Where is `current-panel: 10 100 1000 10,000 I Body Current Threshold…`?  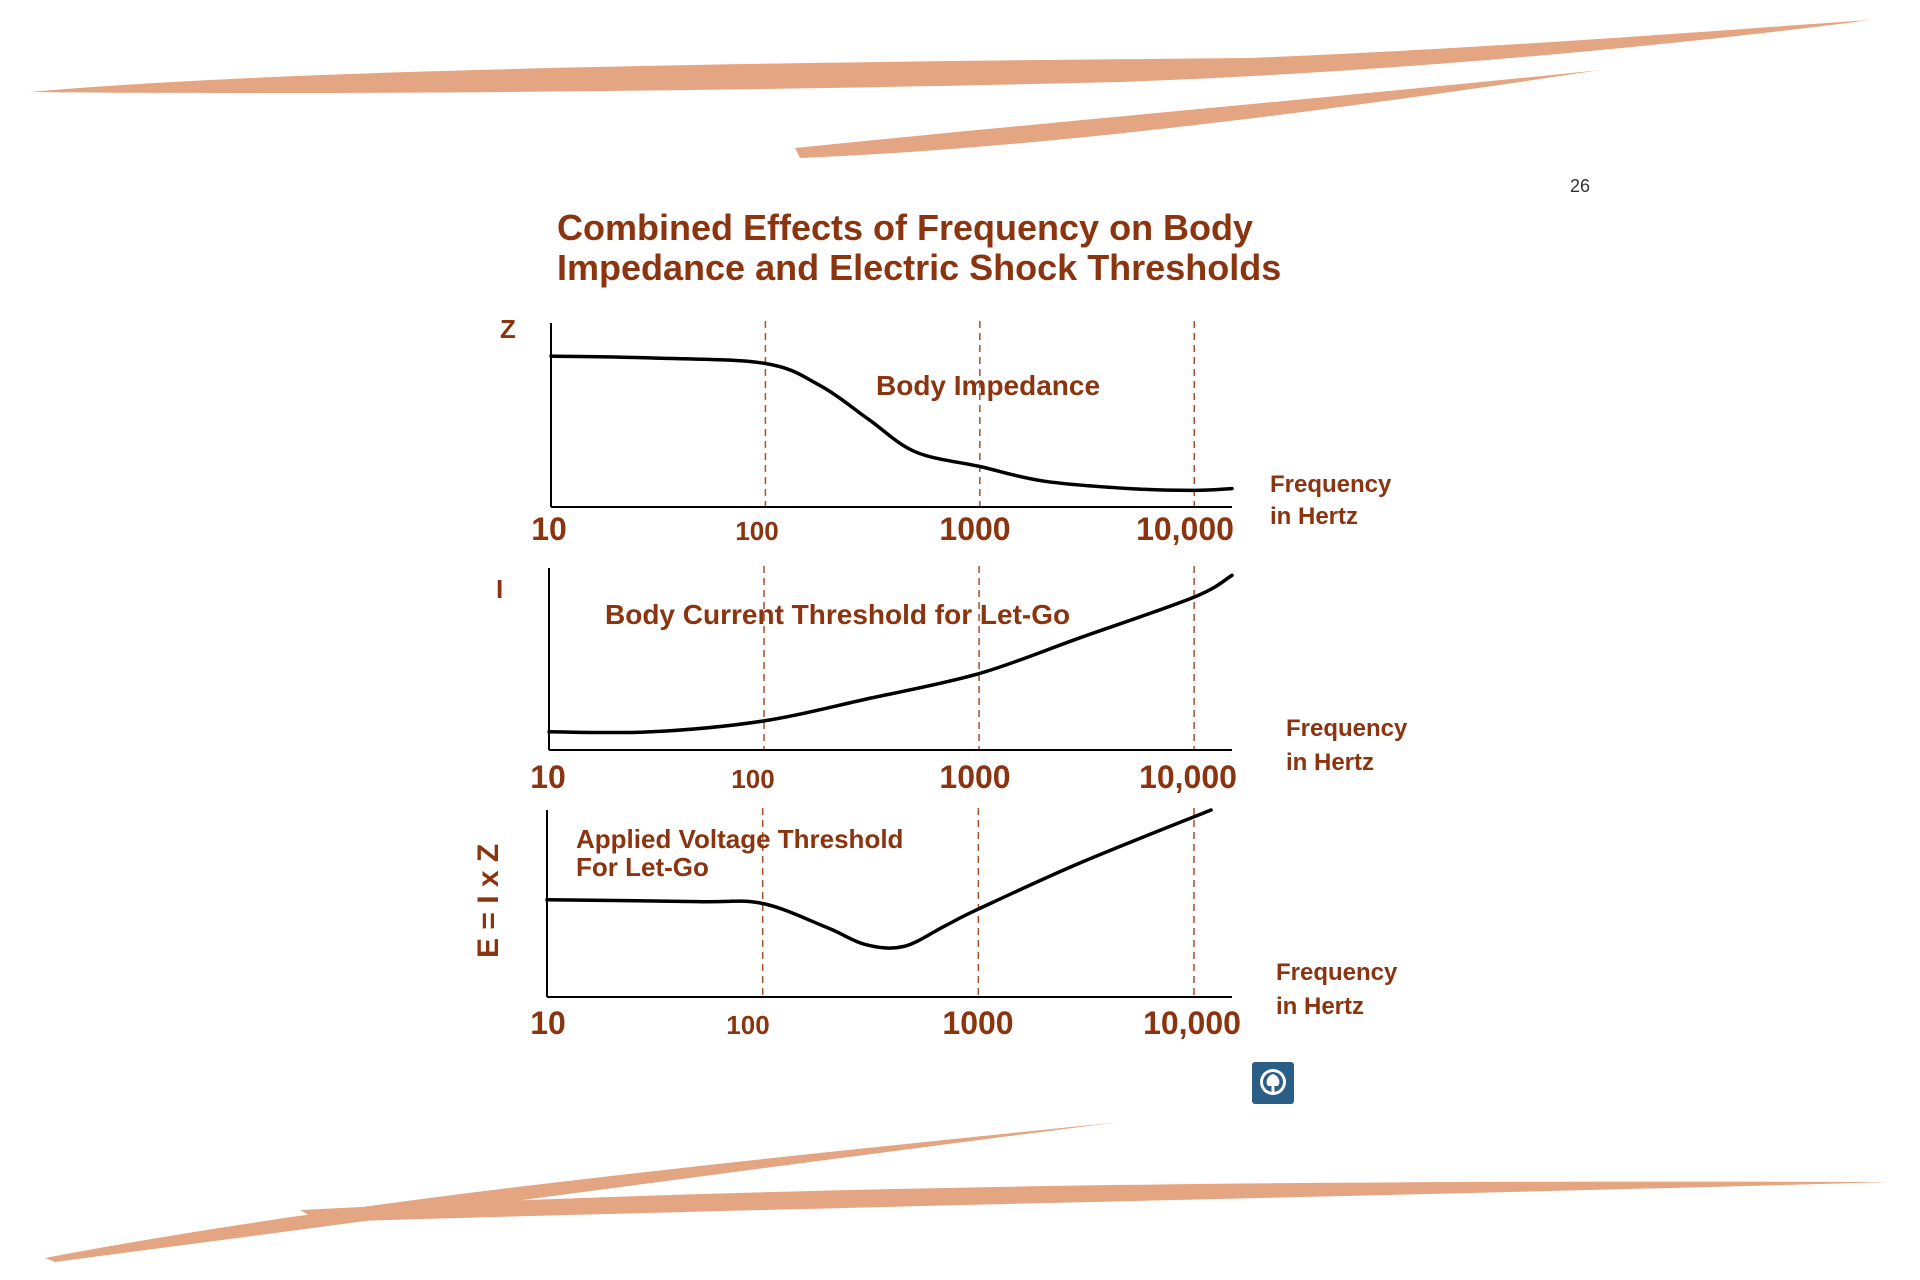
current-panel: 10 100 1000 10,000 I Body Current Threshold… is located at coordinates (952, 680).